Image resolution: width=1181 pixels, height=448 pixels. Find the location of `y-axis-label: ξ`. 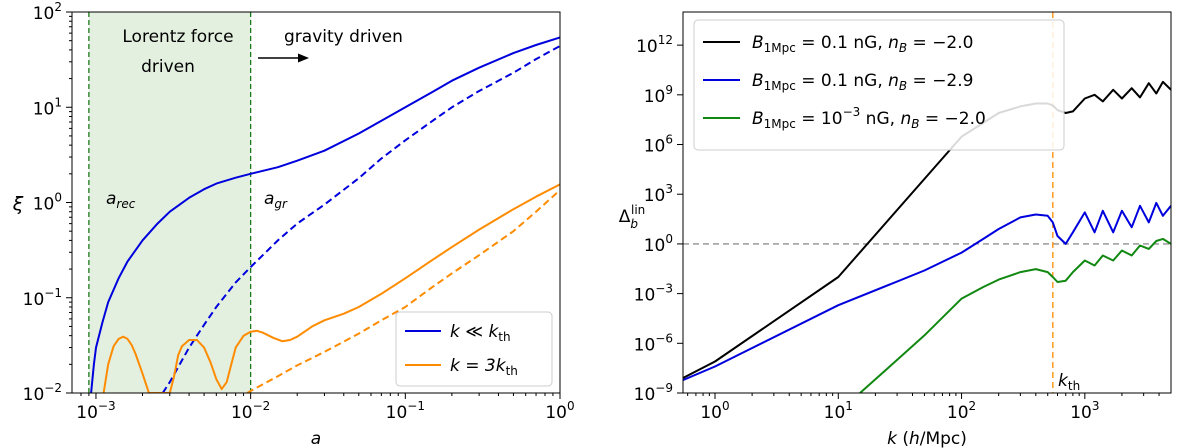

y-axis-label: ξ is located at coordinates (18, 204).